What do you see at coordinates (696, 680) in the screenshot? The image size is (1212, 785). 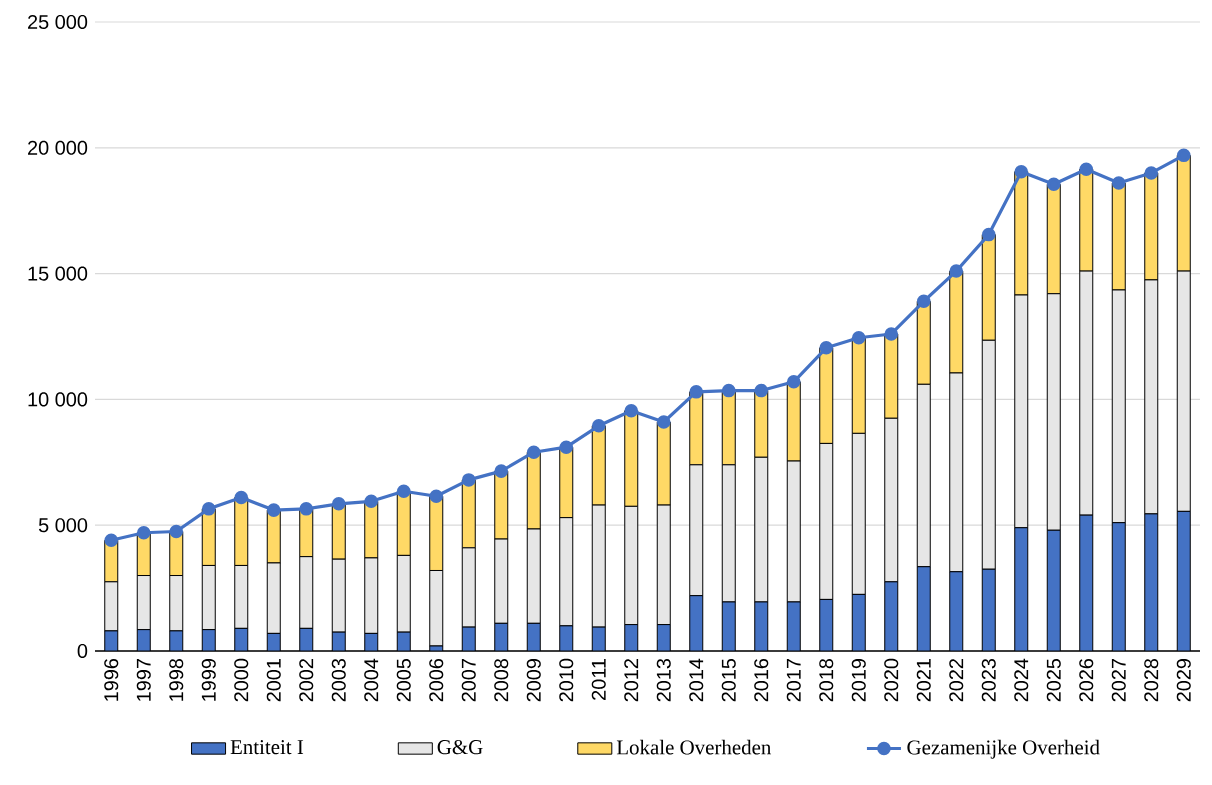 I see `x-tick-label: 2014` at bounding box center [696, 680].